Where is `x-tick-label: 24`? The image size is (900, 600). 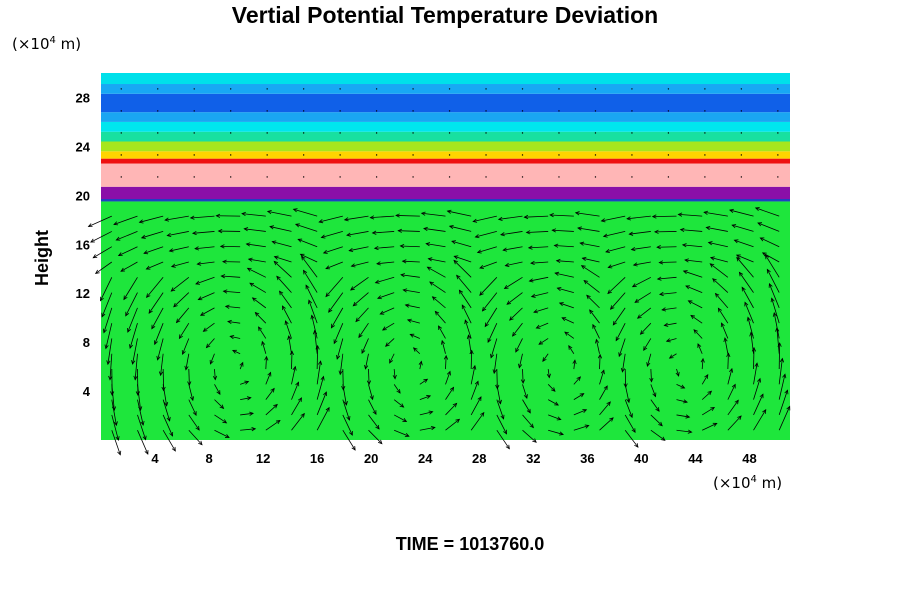 x-tick-label: 24 is located at coordinates (425, 458).